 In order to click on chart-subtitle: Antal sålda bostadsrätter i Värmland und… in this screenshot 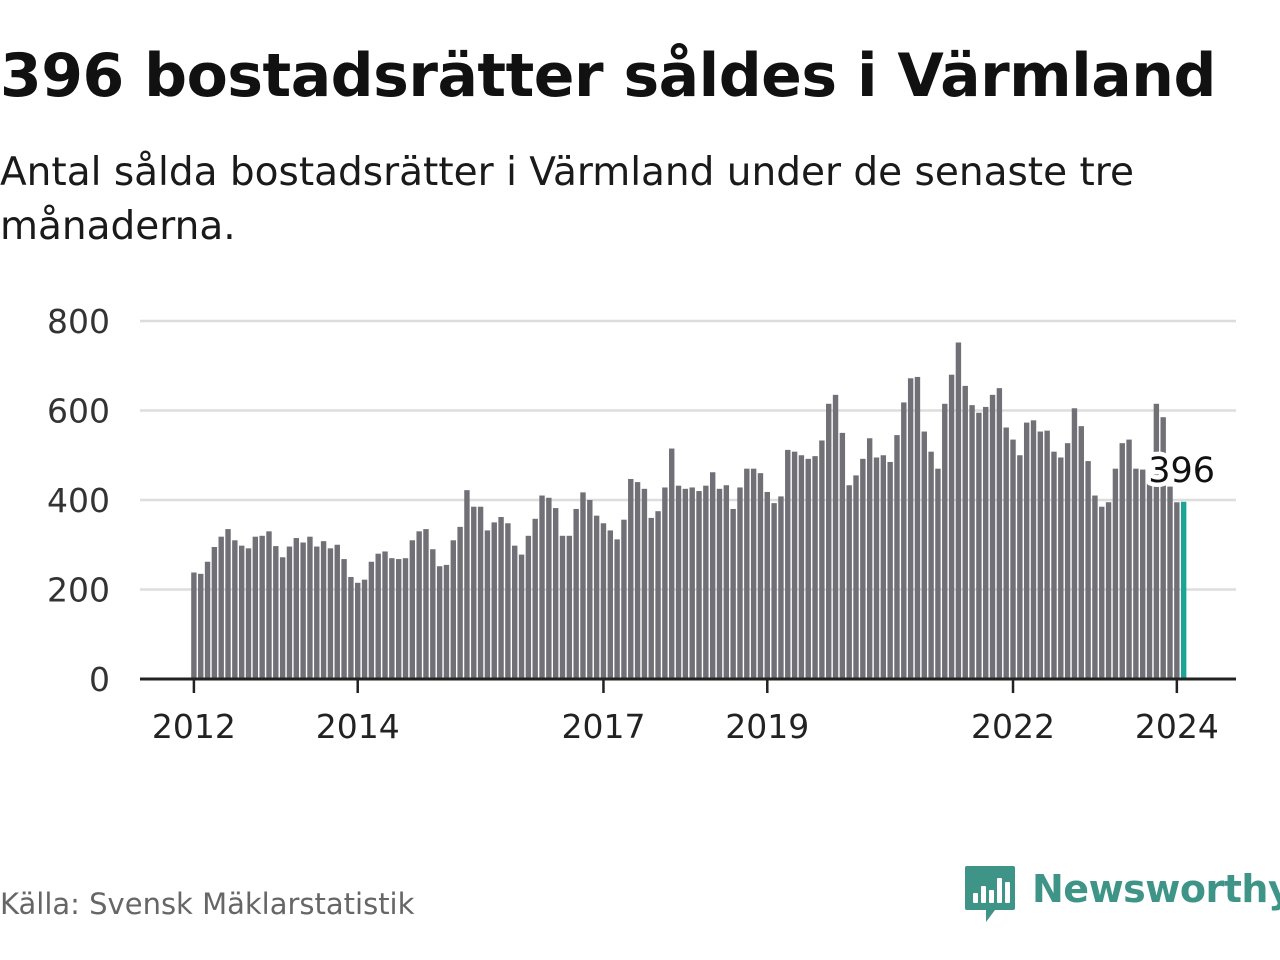, I will do `click(567, 199)`.